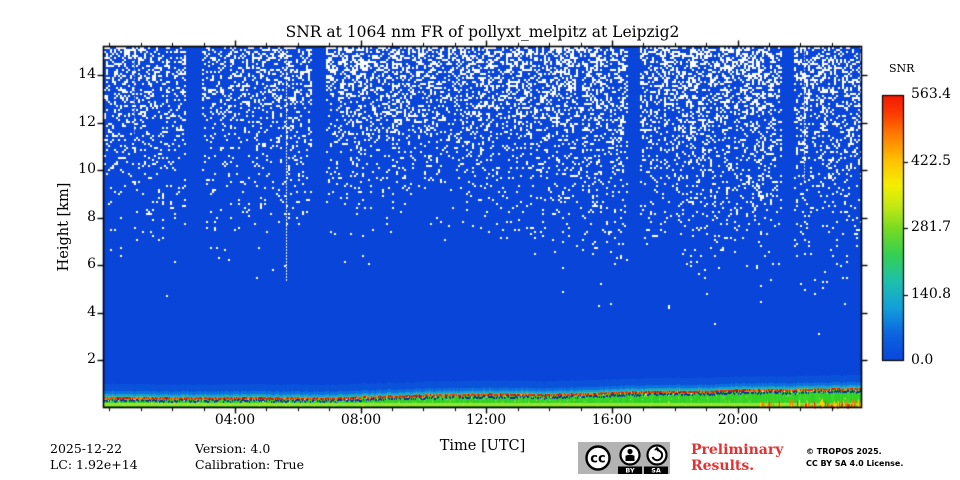  I want to click on colorbar-tick-label: 563.4, so click(931, 94).